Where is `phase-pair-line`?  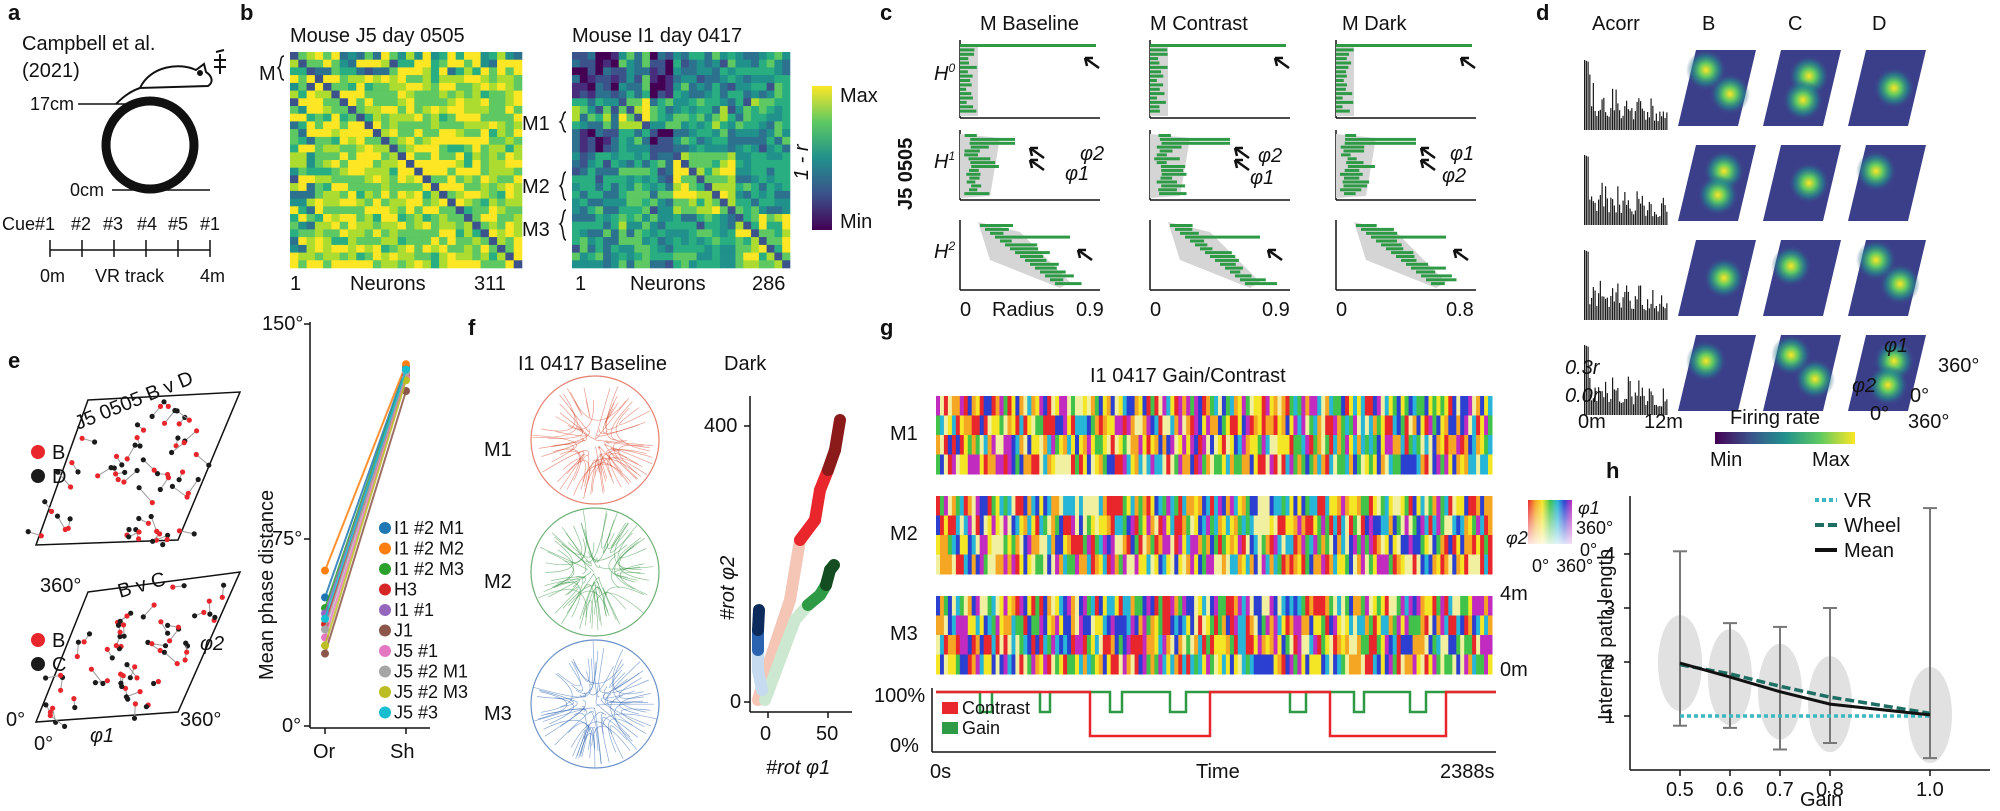
phase-pair-line is located at coordinates (202, 460).